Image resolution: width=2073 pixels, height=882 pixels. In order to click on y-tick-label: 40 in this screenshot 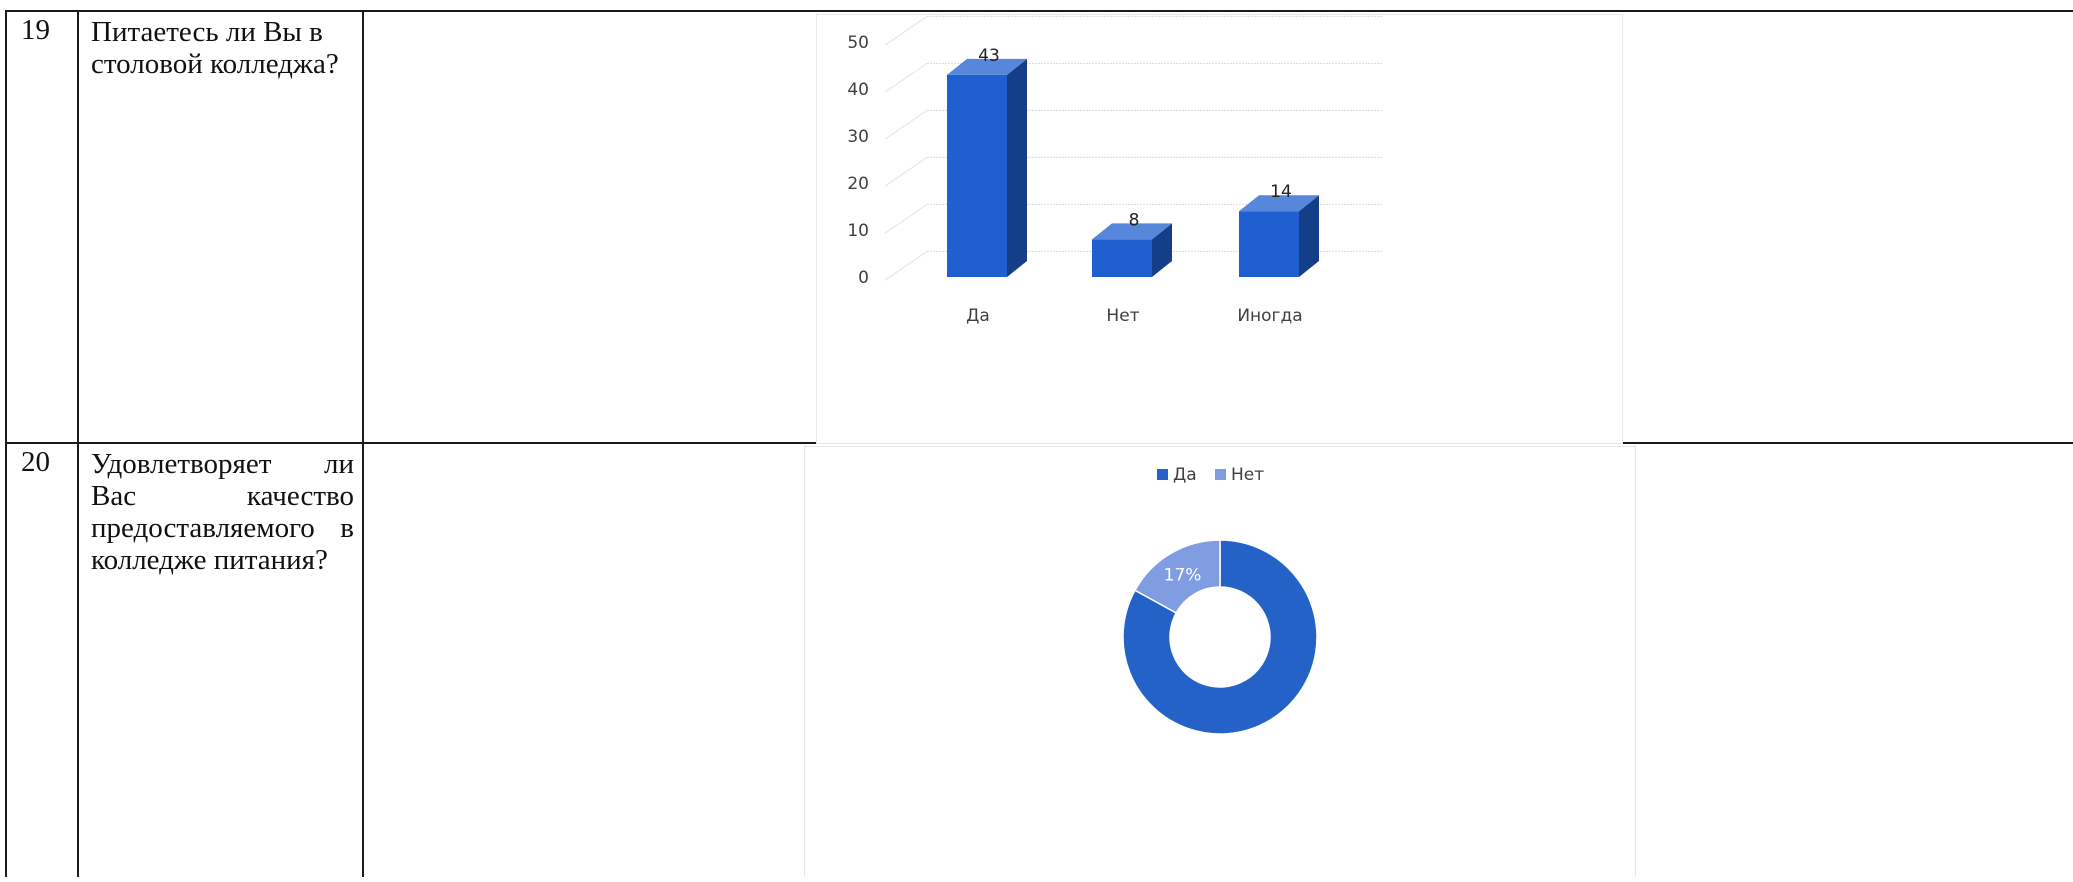, I will do `click(858, 90)`.